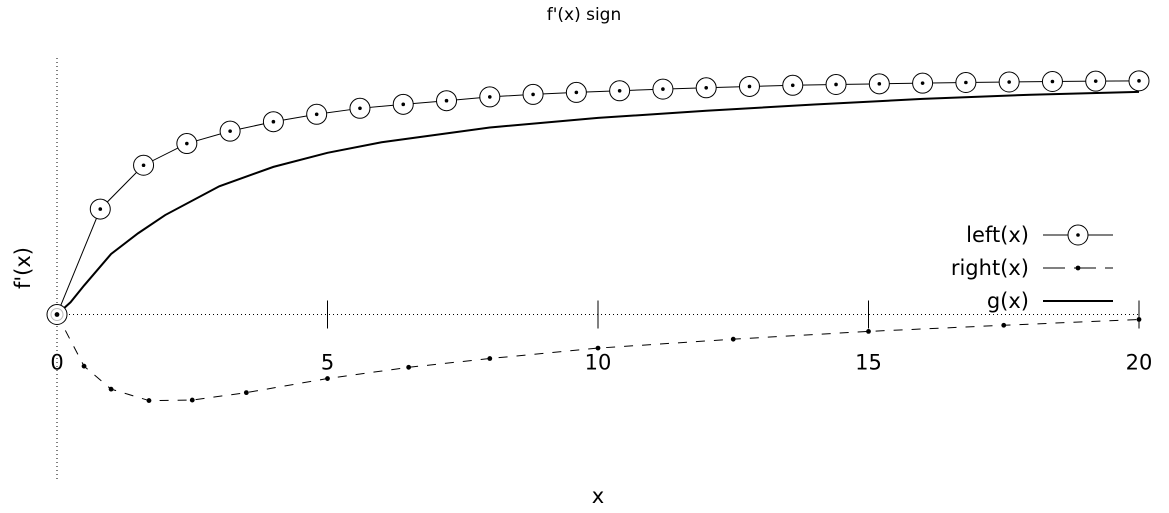  Describe the element at coordinates (57, 314) in the screenshot. I see `origin-marker-center` at that location.